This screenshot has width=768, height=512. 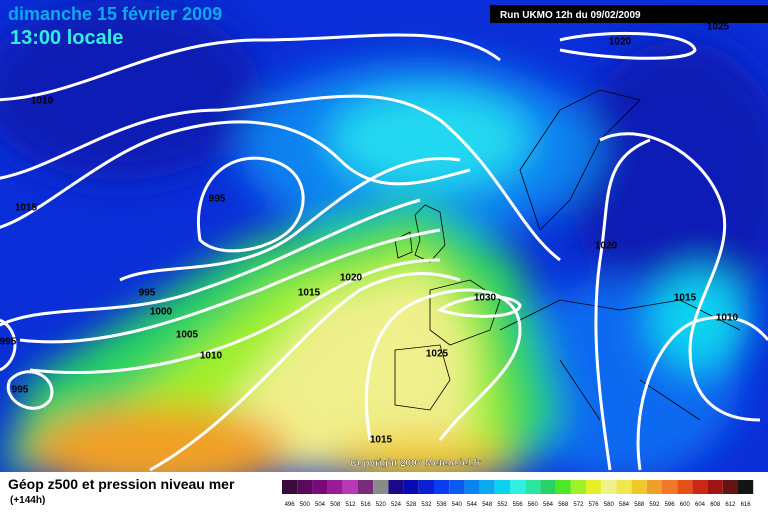 What do you see at coordinates (381, 505) in the screenshot?
I see `scale-label: 520` at bounding box center [381, 505].